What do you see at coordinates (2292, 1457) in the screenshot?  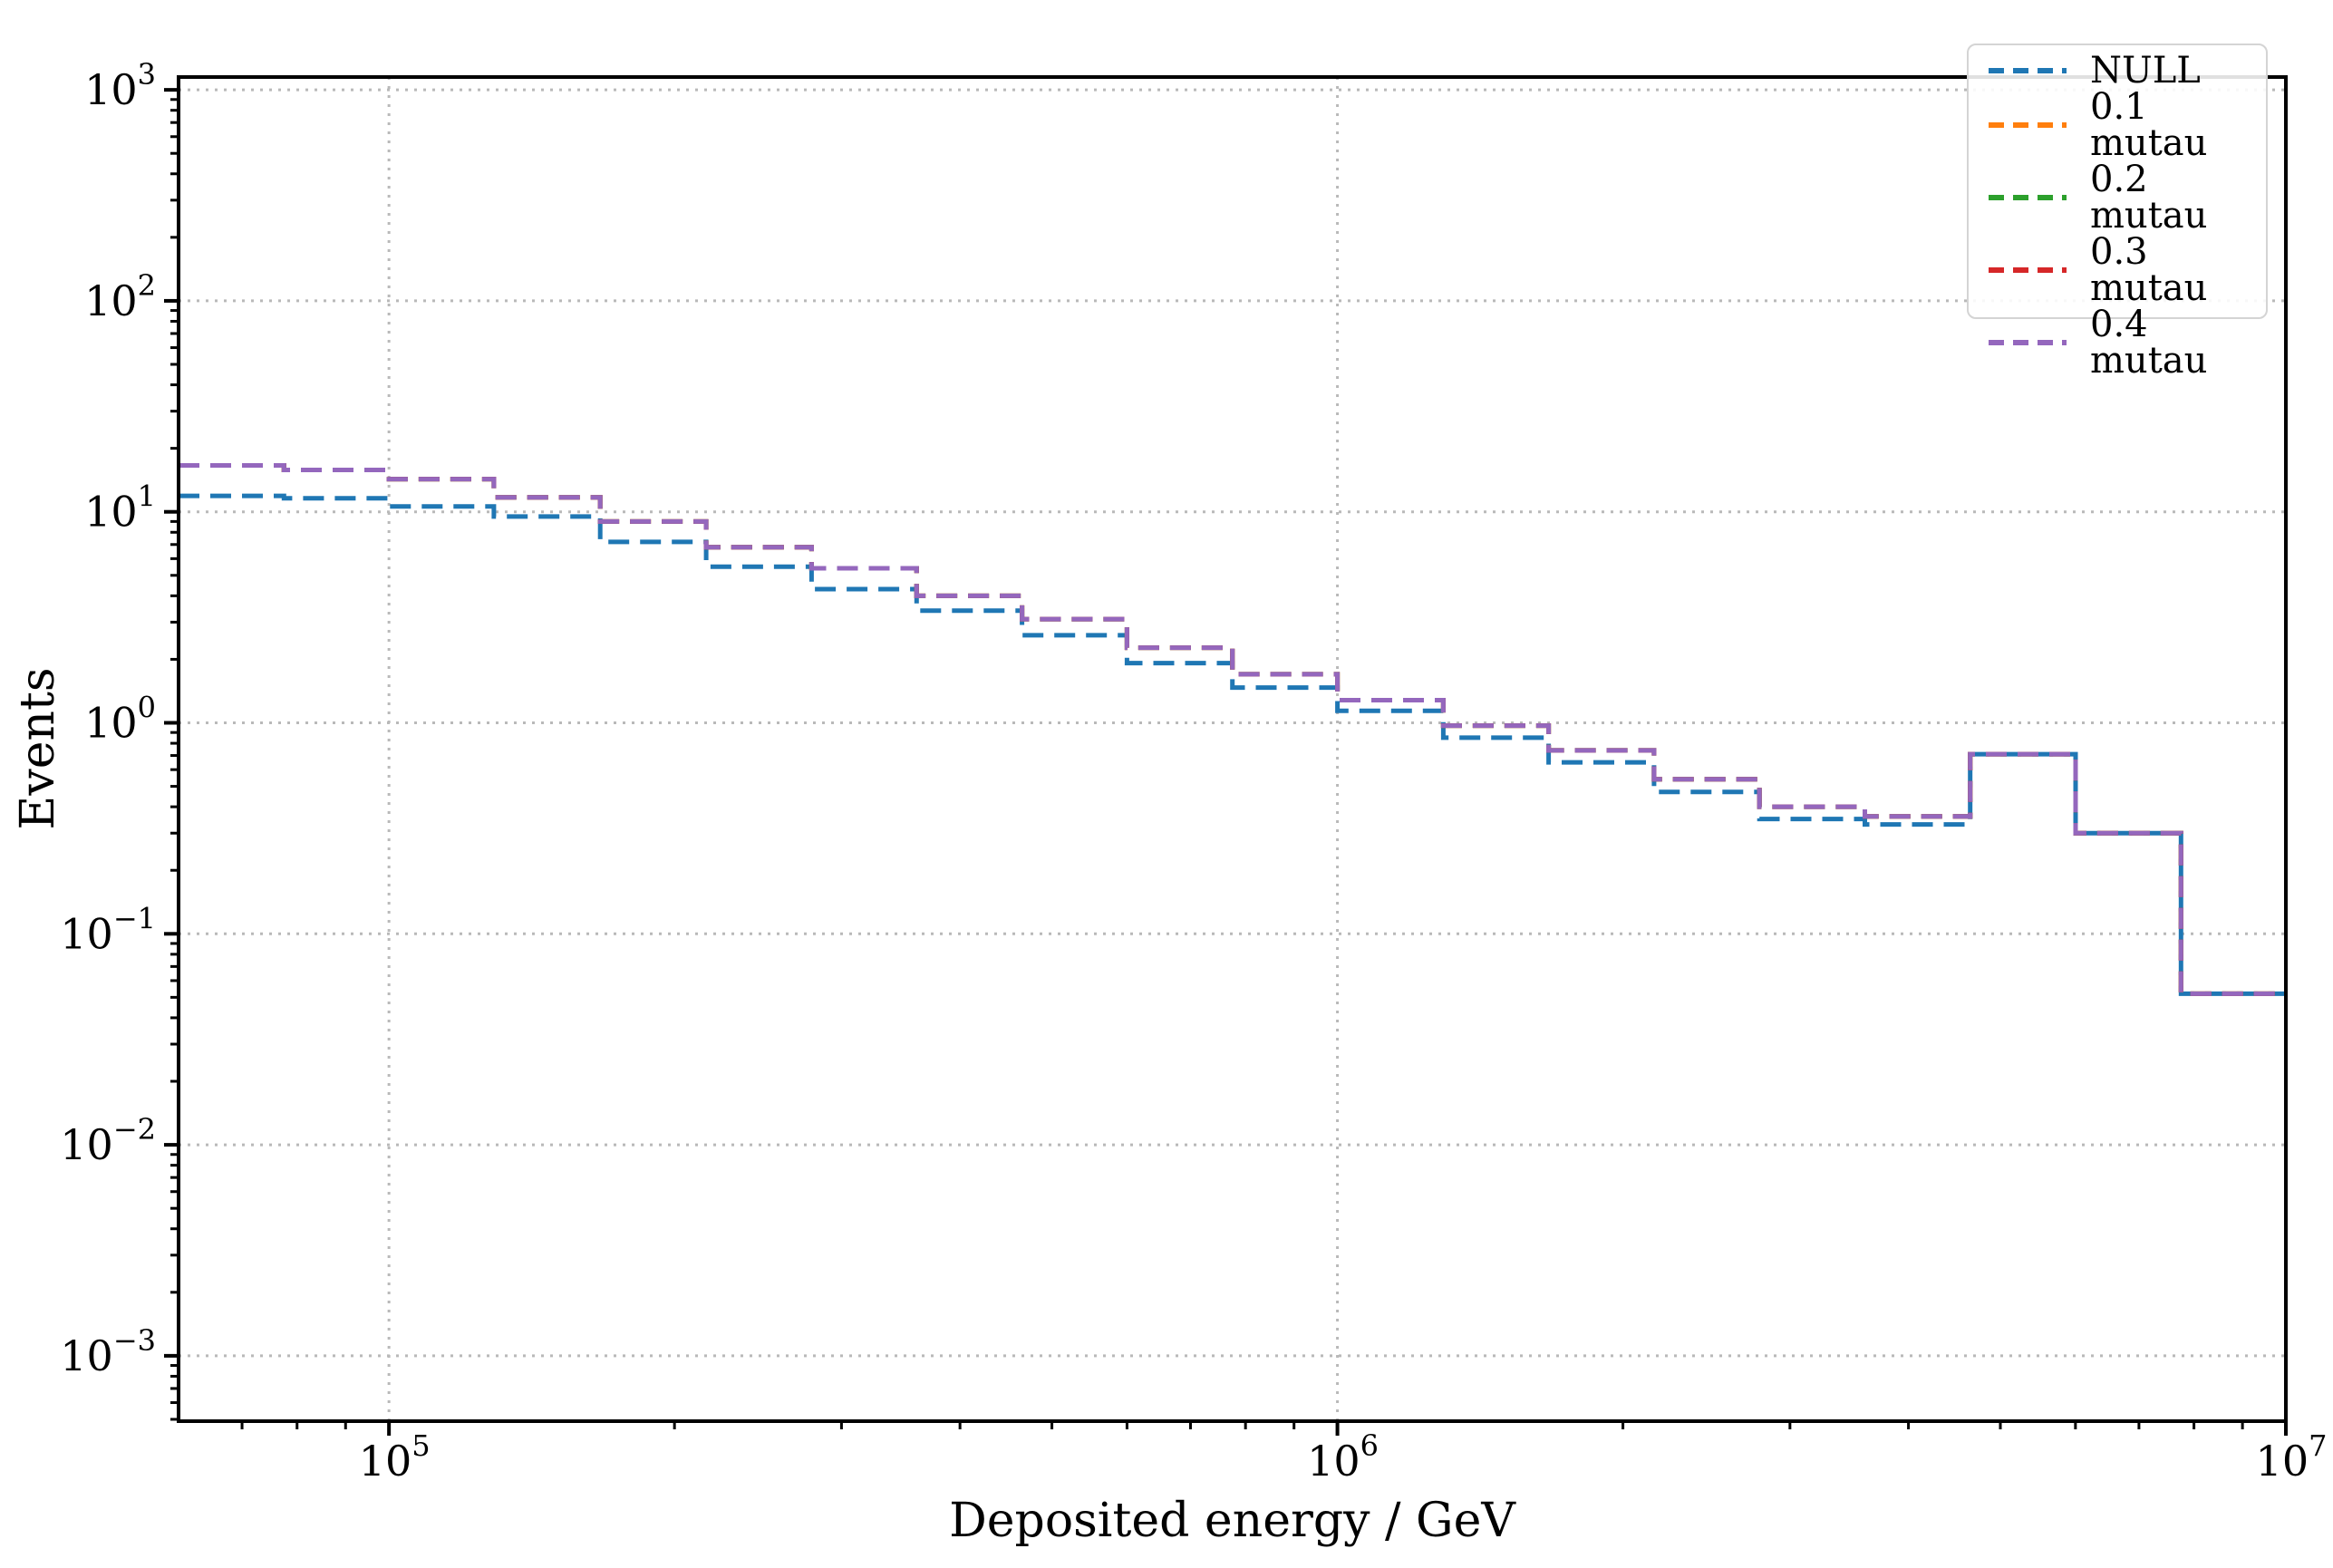 I see `x-tick-label: 10⁷` at bounding box center [2292, 1457].